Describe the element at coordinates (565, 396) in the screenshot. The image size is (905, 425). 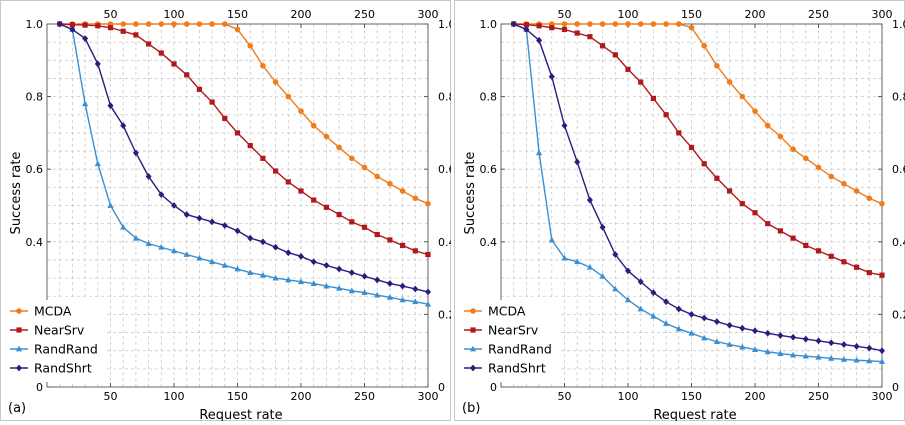
I see `x-tick-label-bottom: 50` at that location.